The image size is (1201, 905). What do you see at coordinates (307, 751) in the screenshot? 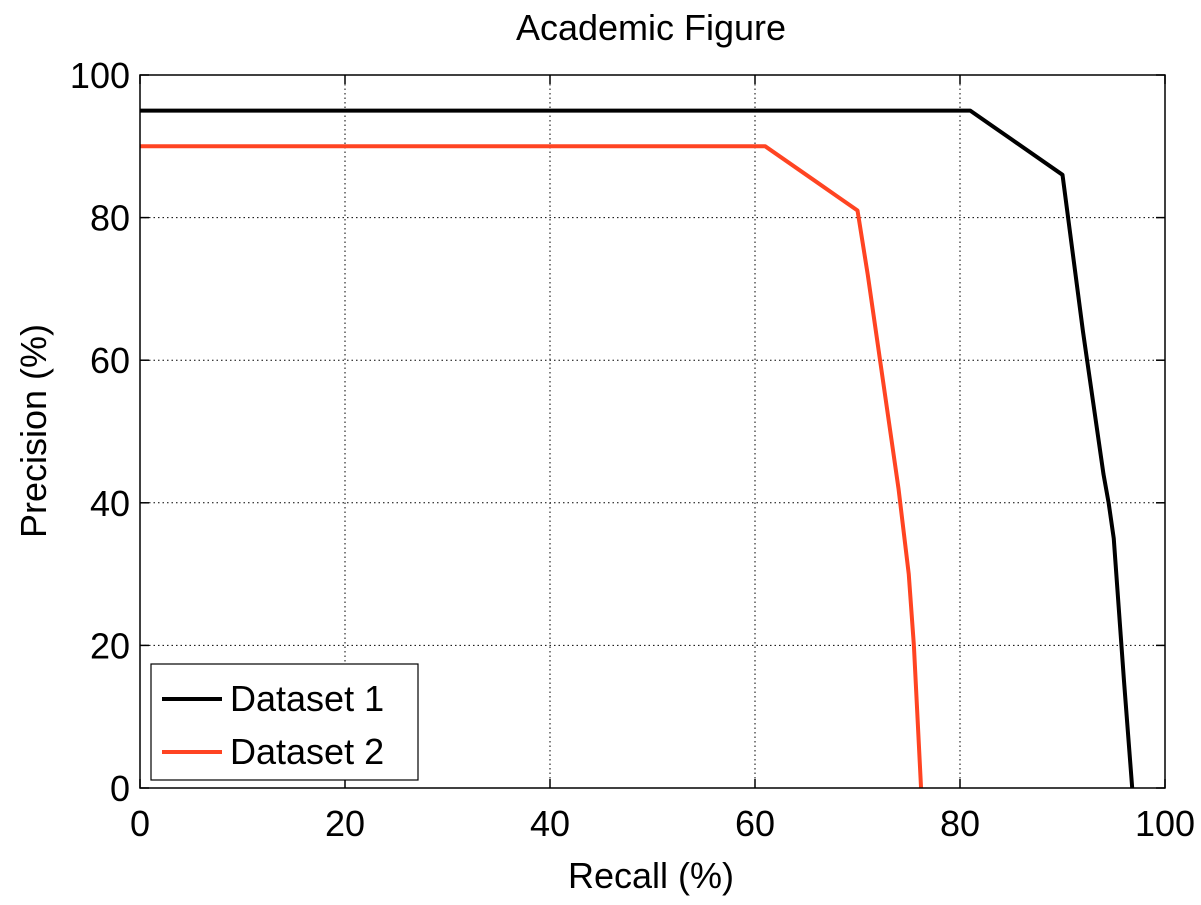
I see `legend-label-dataset-2: Dataset 2` at bounding box center [307, 751].